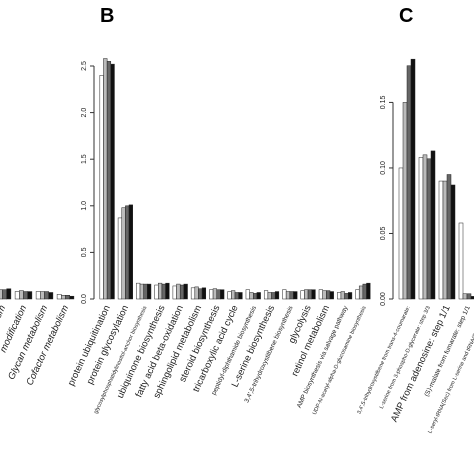 Image resolution: width=474 pixels, height=474 pixels. What do you see at coordinates (383, 168) in the screenshot?
I see `y-tick-label: 0.10` at bounding box center [383, 168].